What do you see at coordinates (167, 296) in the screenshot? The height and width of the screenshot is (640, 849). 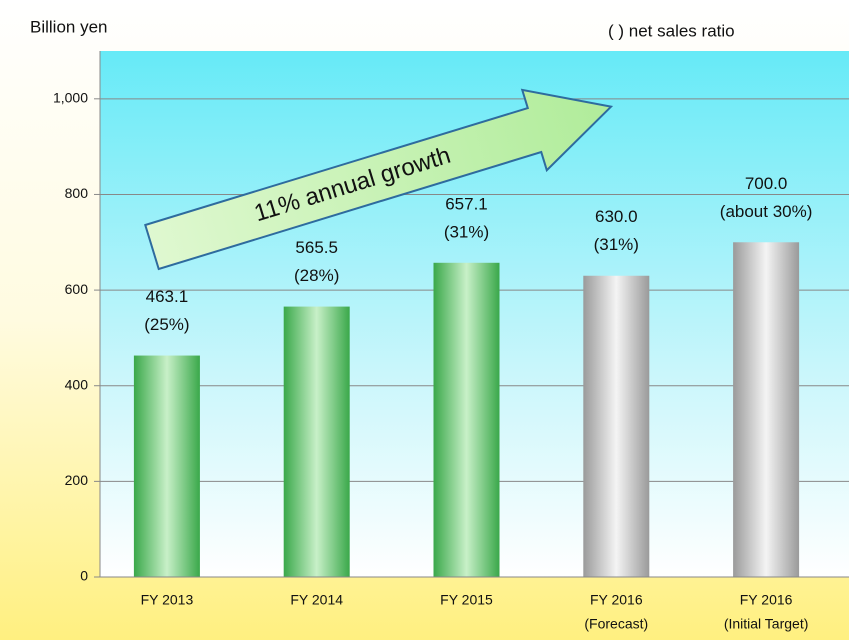 I see `value-label: 463.1` at bounding box center [167, 296].